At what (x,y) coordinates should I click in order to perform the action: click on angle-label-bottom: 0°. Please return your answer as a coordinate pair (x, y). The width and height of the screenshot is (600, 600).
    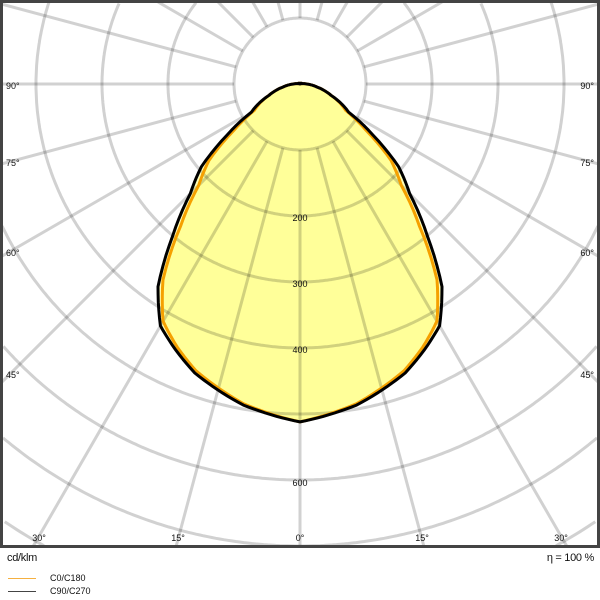
    Looking at the image, I should click on (300, 538).